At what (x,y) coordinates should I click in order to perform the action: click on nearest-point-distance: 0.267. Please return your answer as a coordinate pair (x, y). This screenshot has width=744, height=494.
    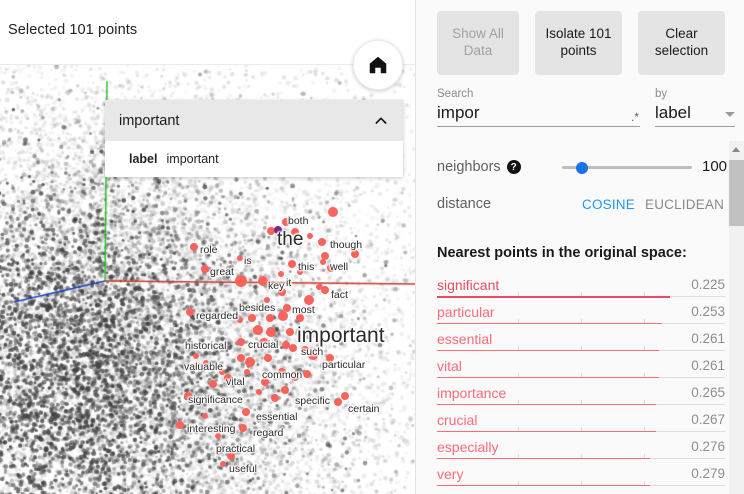
    Looking at the image, I should click on (708, 419).